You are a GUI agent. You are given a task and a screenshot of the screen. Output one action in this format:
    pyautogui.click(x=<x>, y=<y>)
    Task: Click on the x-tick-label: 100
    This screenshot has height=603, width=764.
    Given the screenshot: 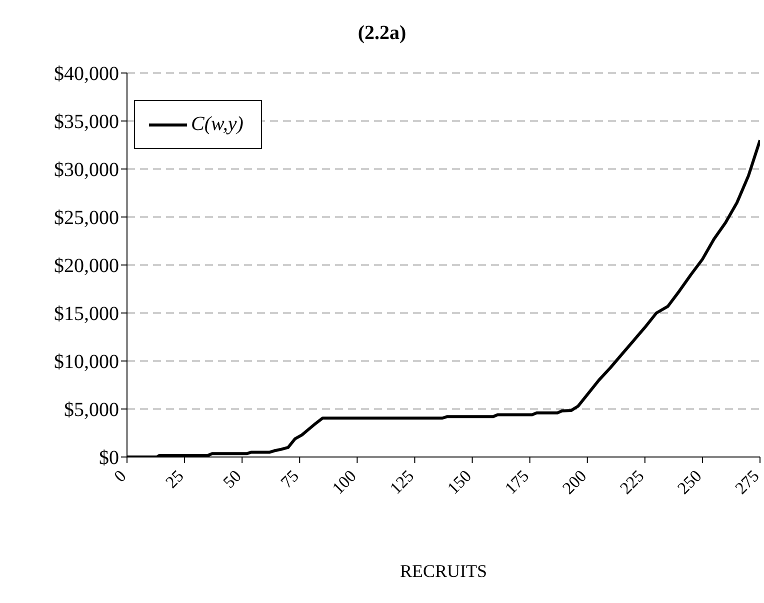 What is the action you would take?
    pyautogui.click(x=344, y=482)
    